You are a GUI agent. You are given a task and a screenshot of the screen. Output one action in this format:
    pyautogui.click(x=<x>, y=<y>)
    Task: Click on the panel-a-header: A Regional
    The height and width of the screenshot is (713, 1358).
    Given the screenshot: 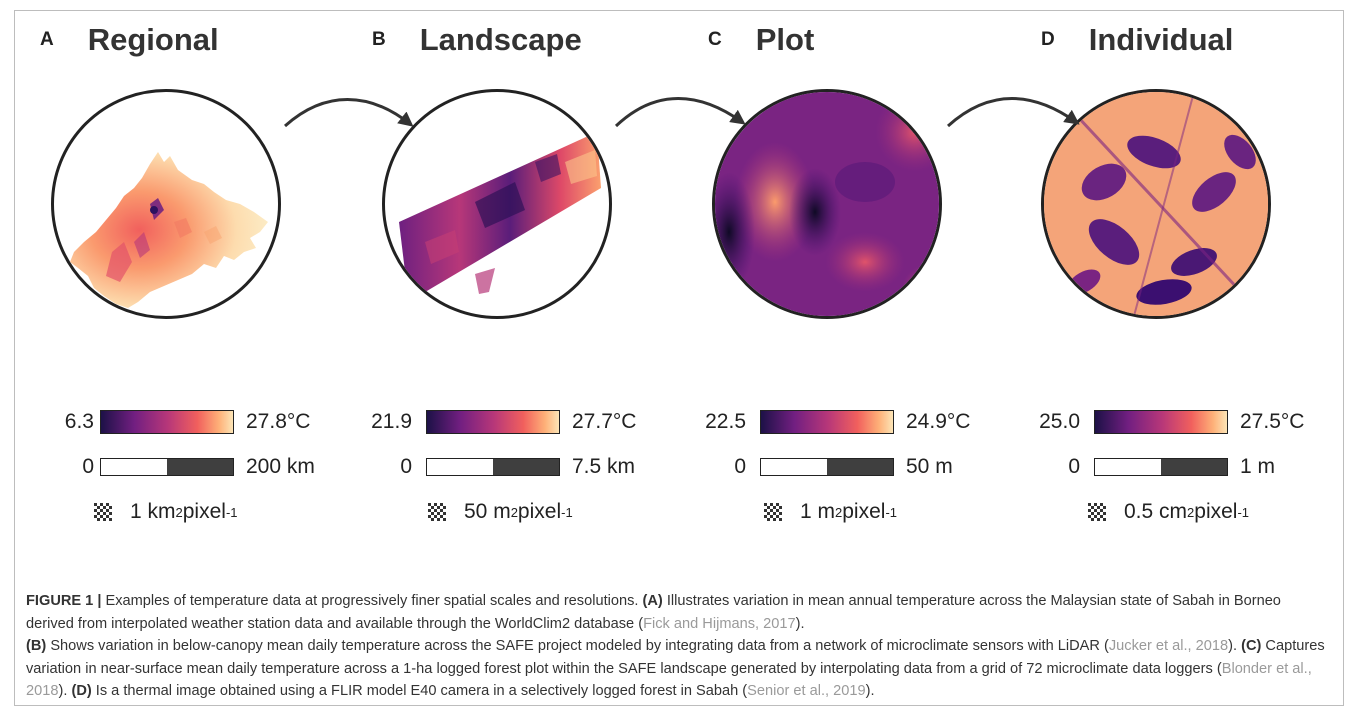 What is the action you would take?
    pyautogui.click(x=129, y=40)
    